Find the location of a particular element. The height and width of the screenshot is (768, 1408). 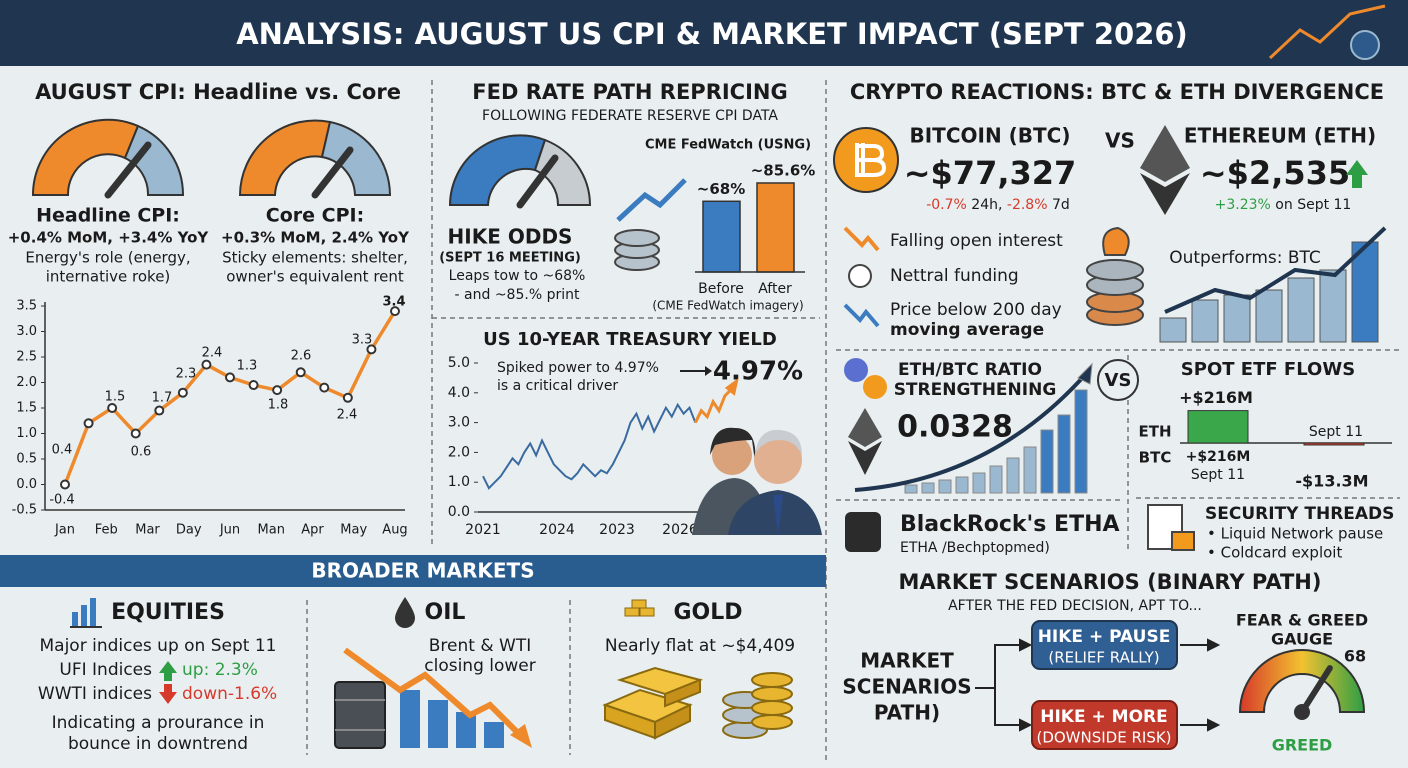

x-tick-label: Man is located at coordinates (271, 530).